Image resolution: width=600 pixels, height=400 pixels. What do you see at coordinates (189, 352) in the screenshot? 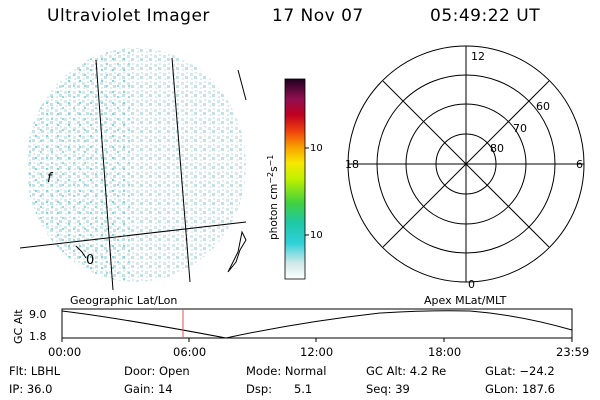
I see `x-tick-0600: 06:00` at bounding box center [189, 352].